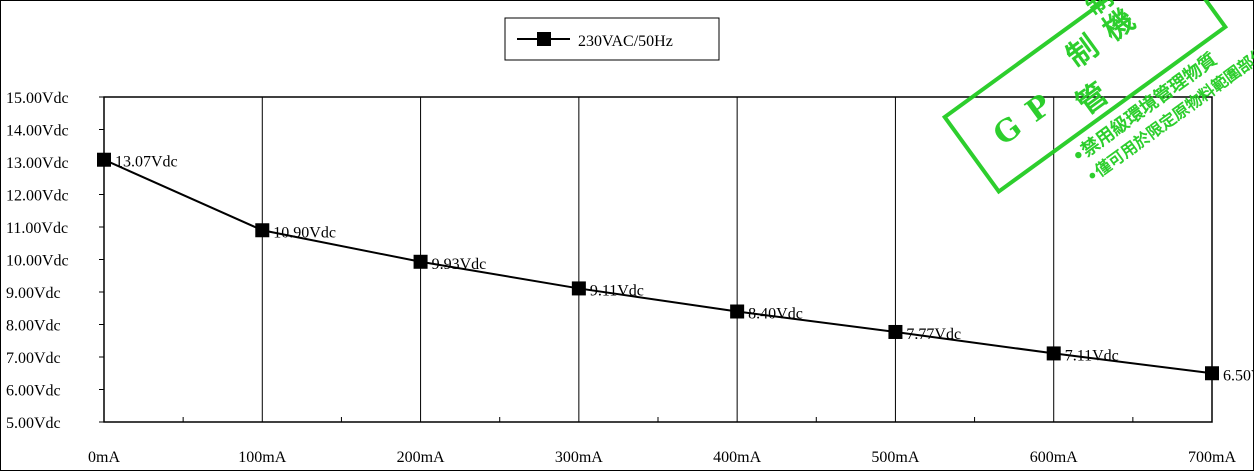 The width and height of the screenshot is (1254, 471). I want to click on data-label: 10.90Vdc, so click(304, 232).